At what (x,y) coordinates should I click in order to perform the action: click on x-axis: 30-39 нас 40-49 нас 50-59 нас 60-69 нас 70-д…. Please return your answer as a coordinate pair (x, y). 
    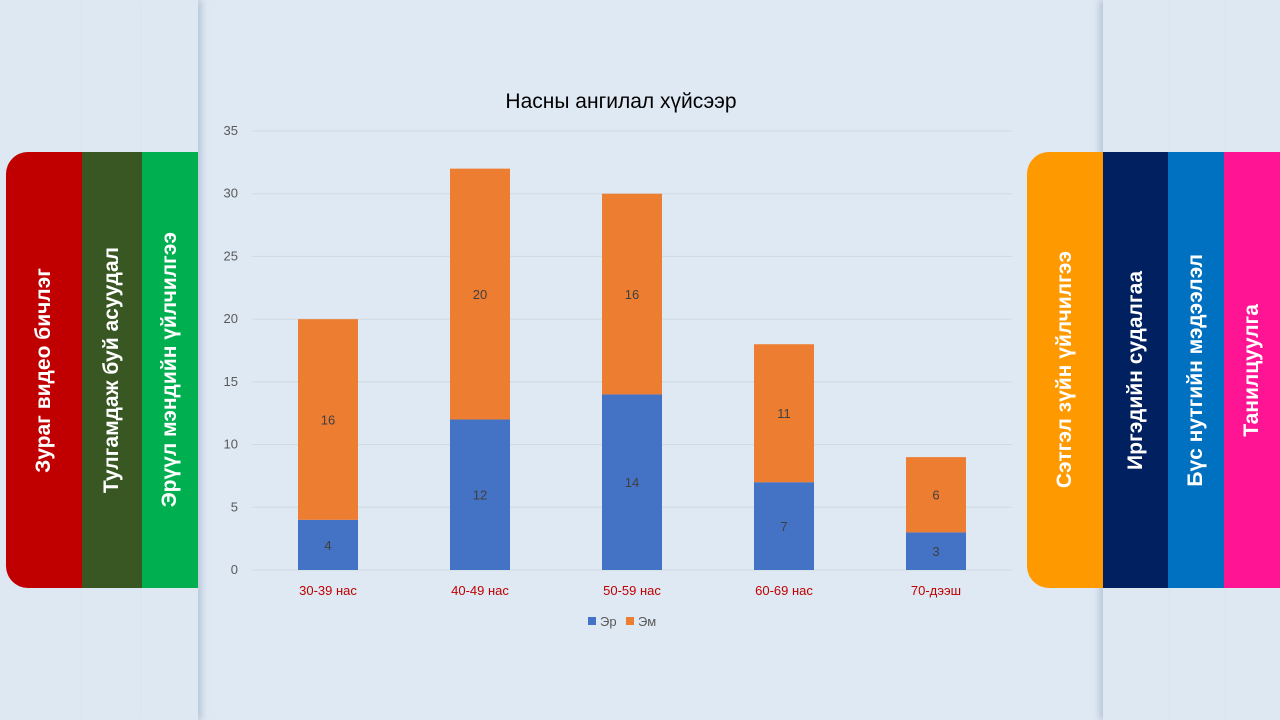
    Looking at the image, I should click on (630, 590).